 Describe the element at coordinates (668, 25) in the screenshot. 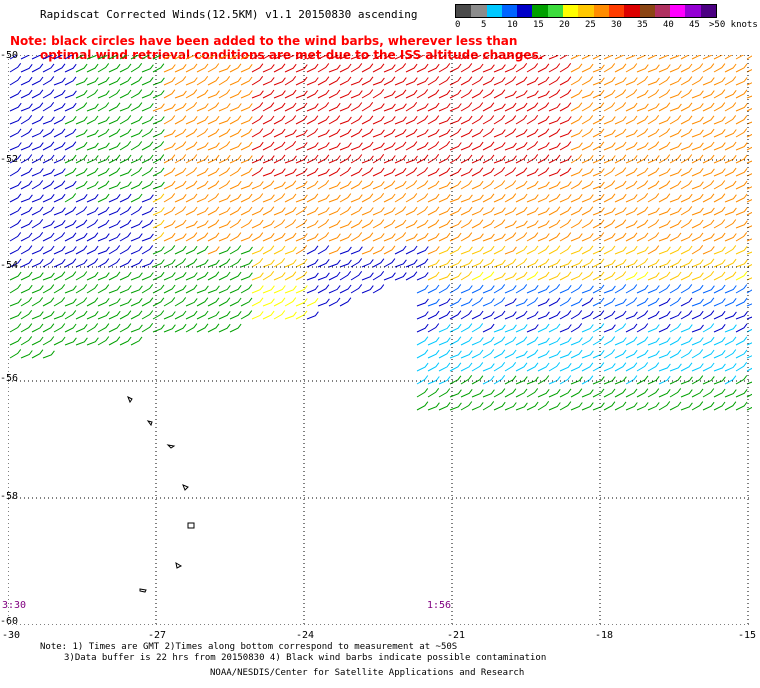

I see `legend-tick-label: 40` at that location.